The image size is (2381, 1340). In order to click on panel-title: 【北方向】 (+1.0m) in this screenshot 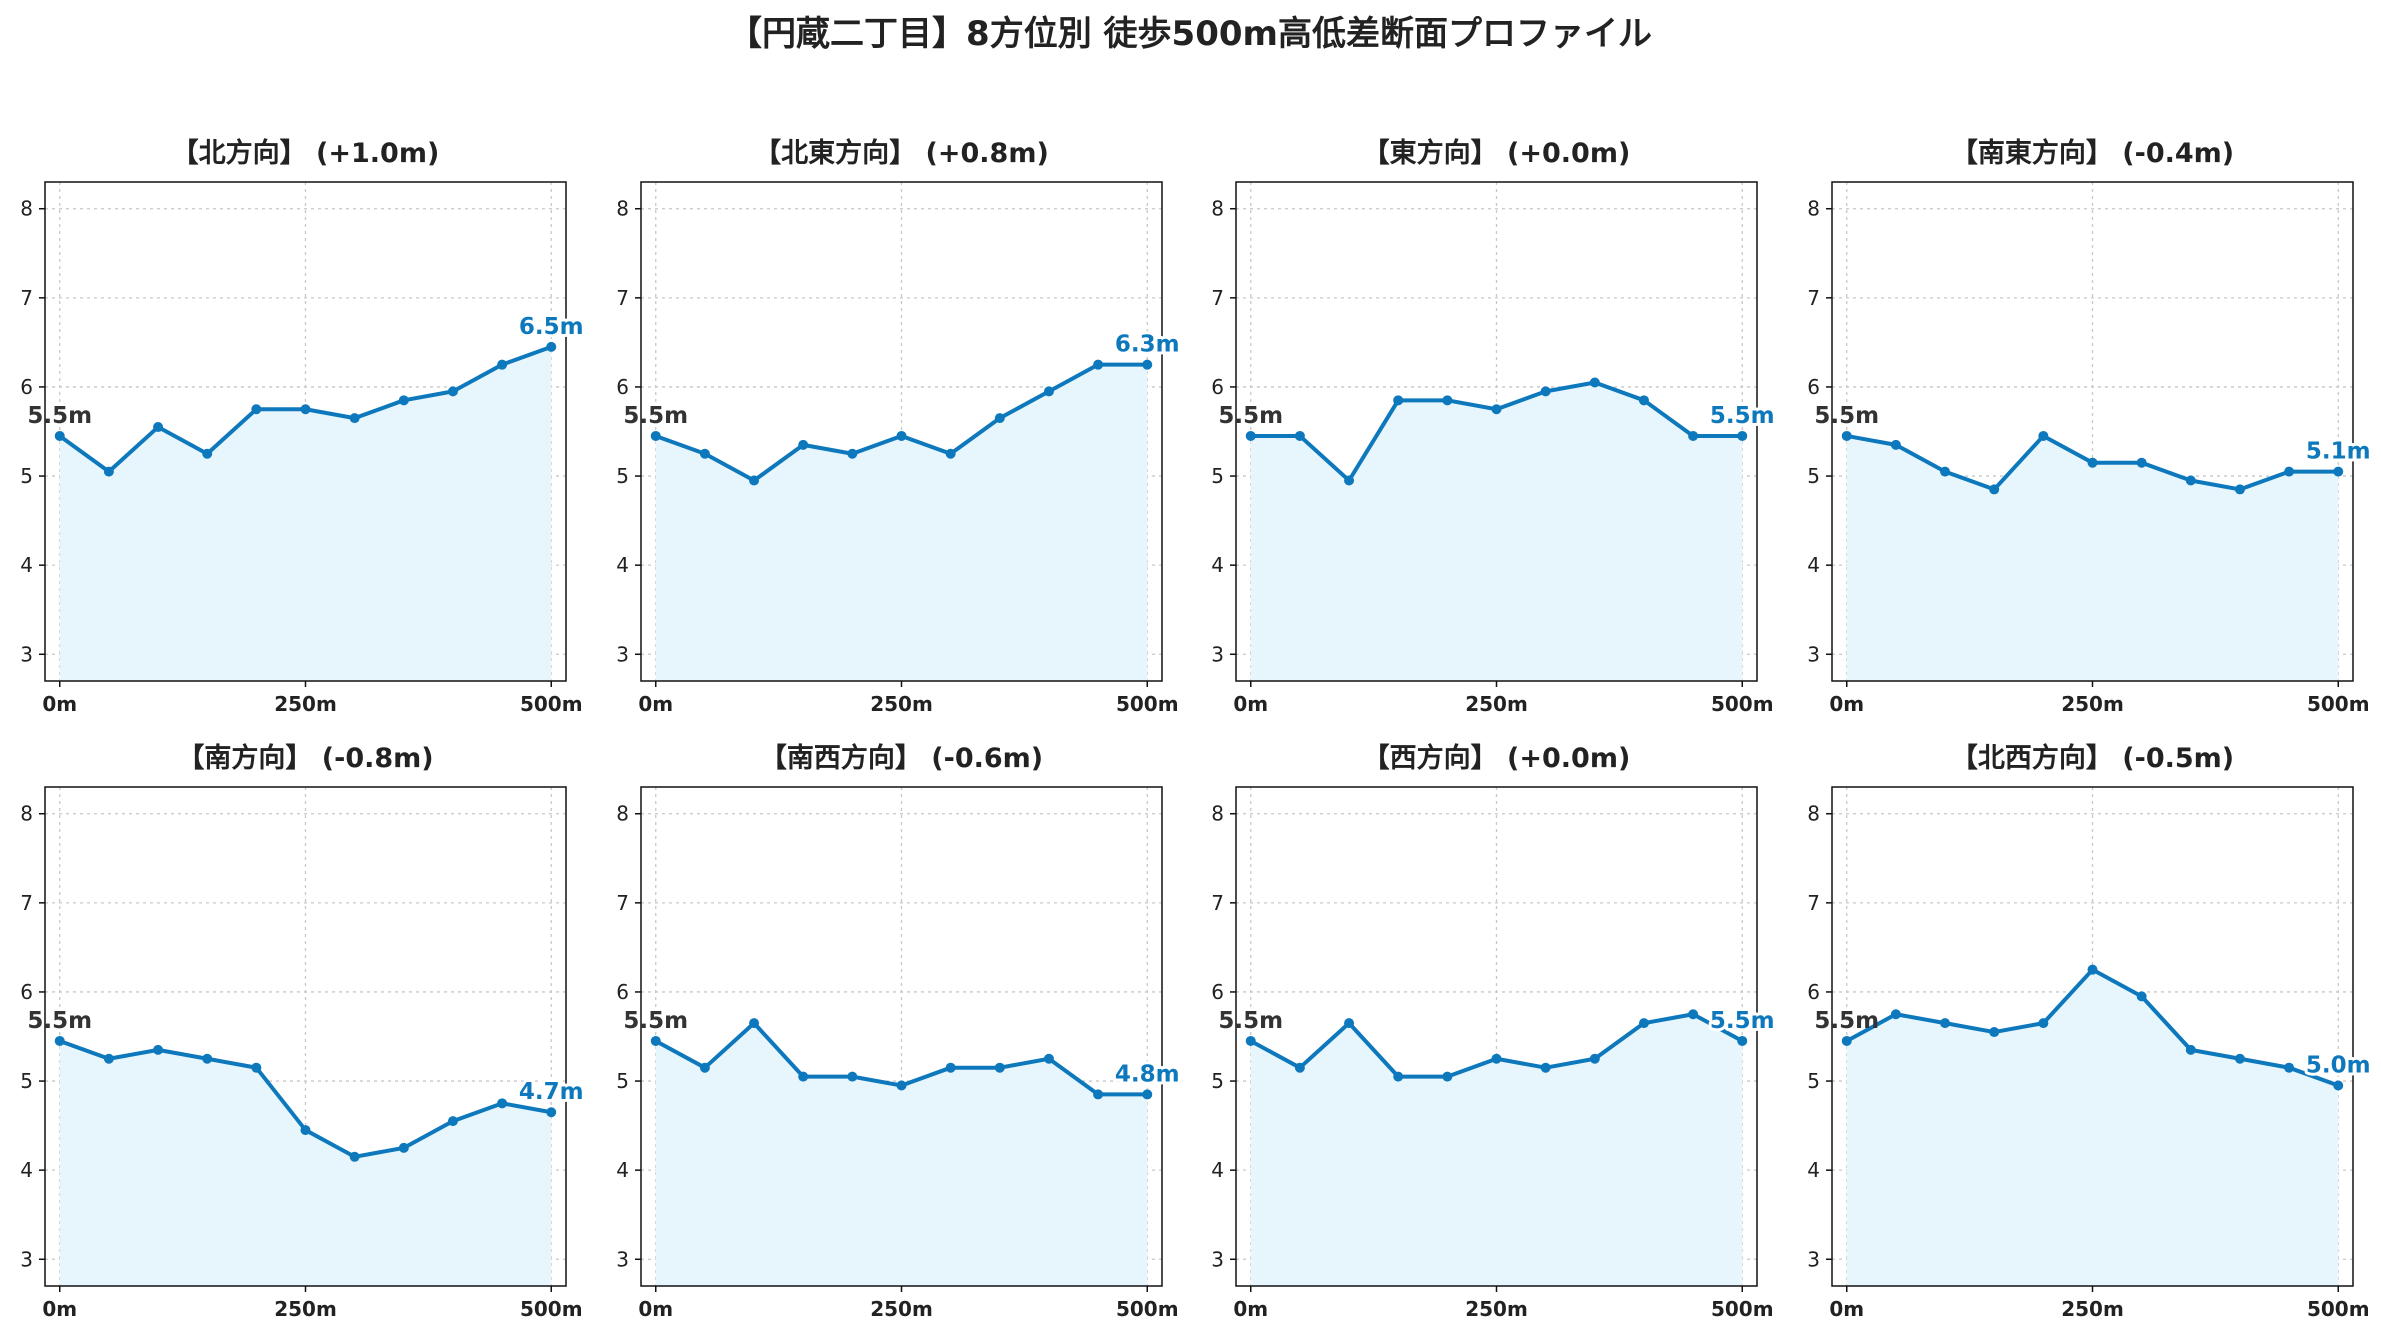, I will do `click(306, 153)`.